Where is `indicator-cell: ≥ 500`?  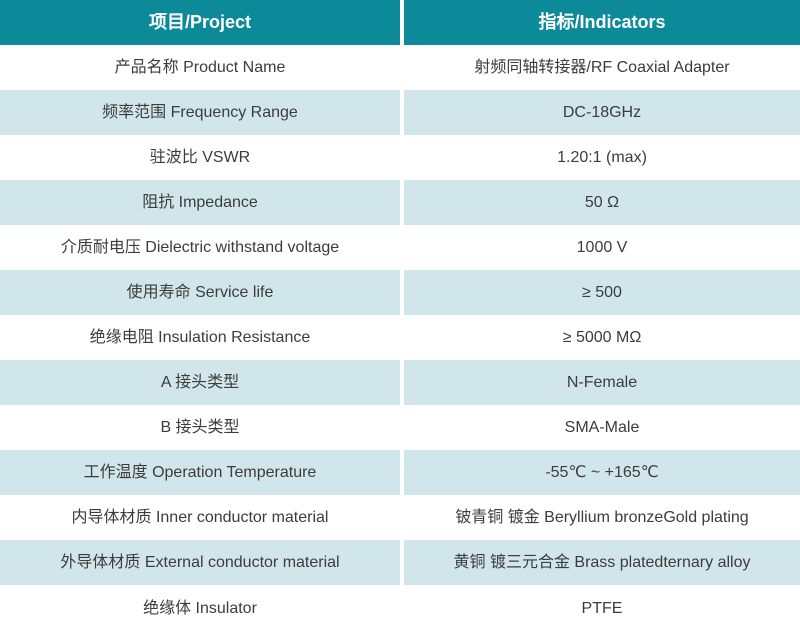 indicator-cell: ≥ 500 is located at coordinates (602, 292).